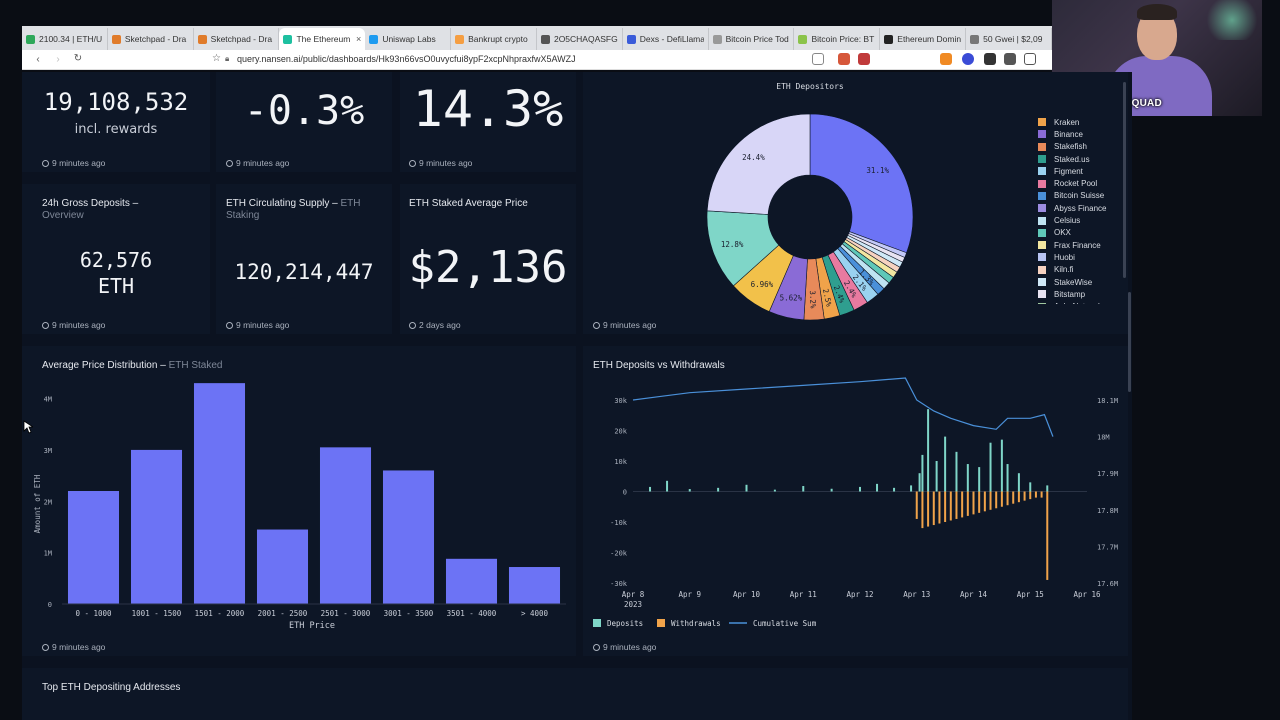 The height and width of the screenshot is (720, 1280). Describe the element at coordinates (837, 39) in the screenshot. I see `browser-tab: Bitcoin Price: BT` at that location.